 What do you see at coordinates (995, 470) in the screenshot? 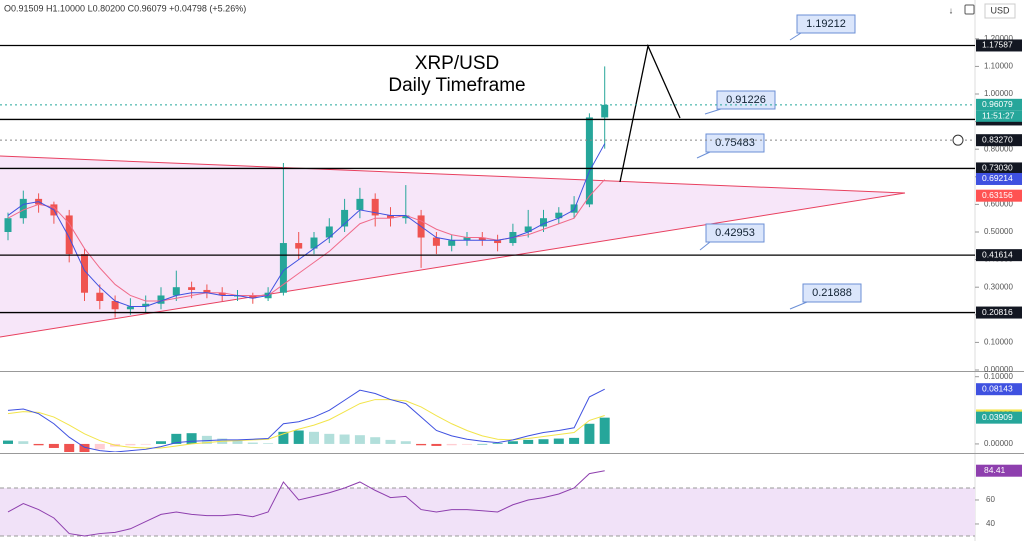
I see `rsi-tag-label: 84.41` at bounding box center [995, 470].